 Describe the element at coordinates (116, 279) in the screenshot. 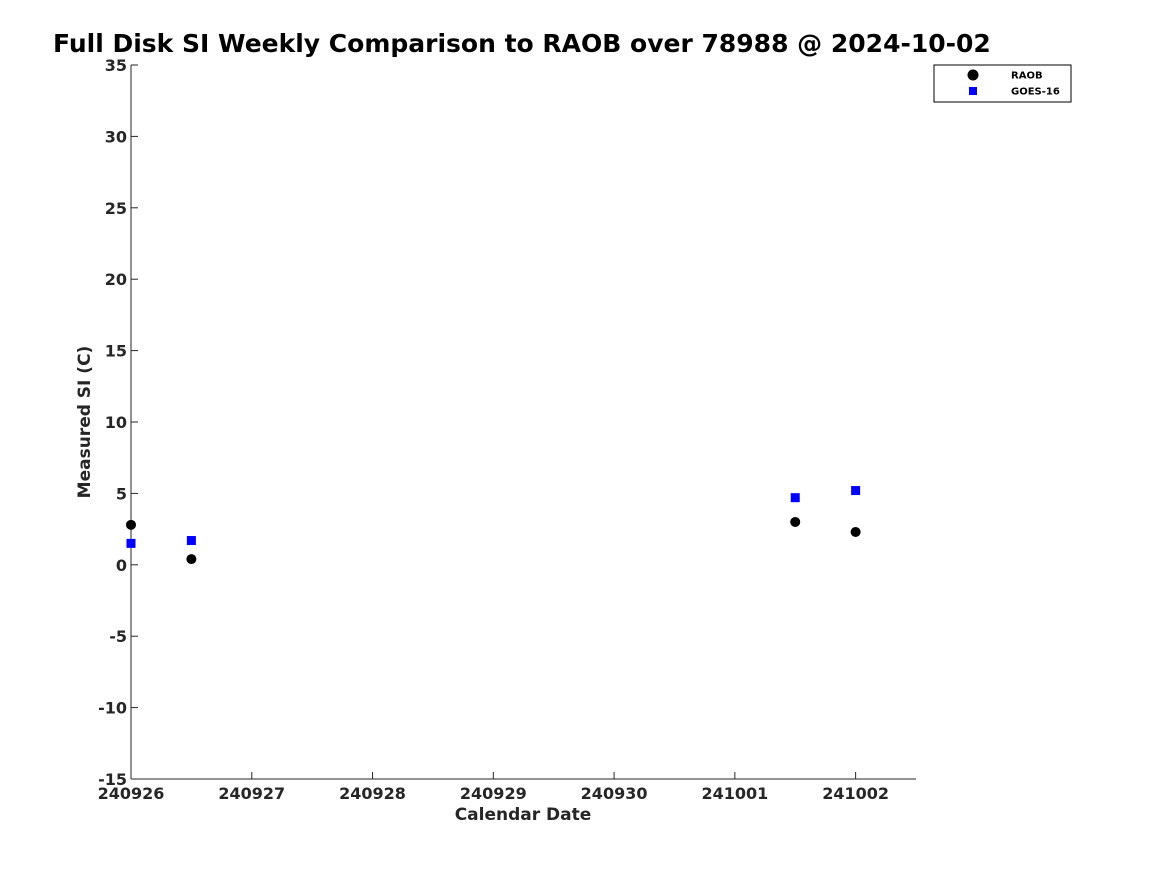

I see `y-tick-label: 20` at that location.